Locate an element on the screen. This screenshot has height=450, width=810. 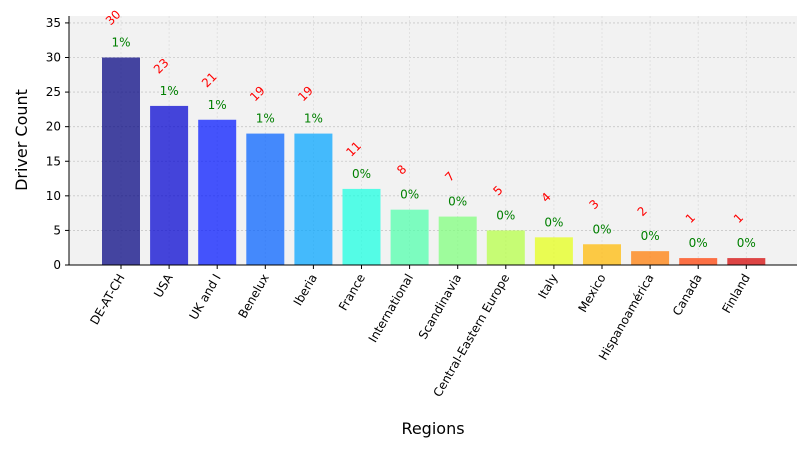
x-tick-label: France is located at coordinates (352, 293).